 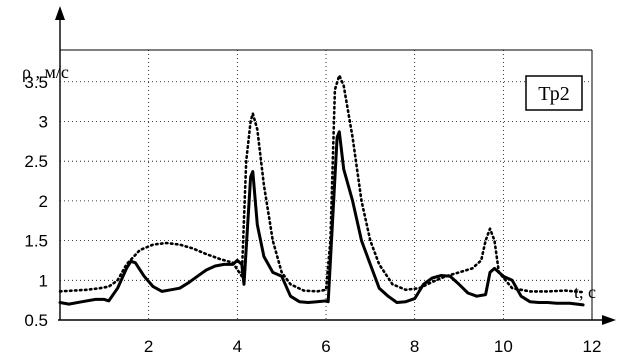 I want to click on x-axis-arrow-icon, so click(x=609, y=320).